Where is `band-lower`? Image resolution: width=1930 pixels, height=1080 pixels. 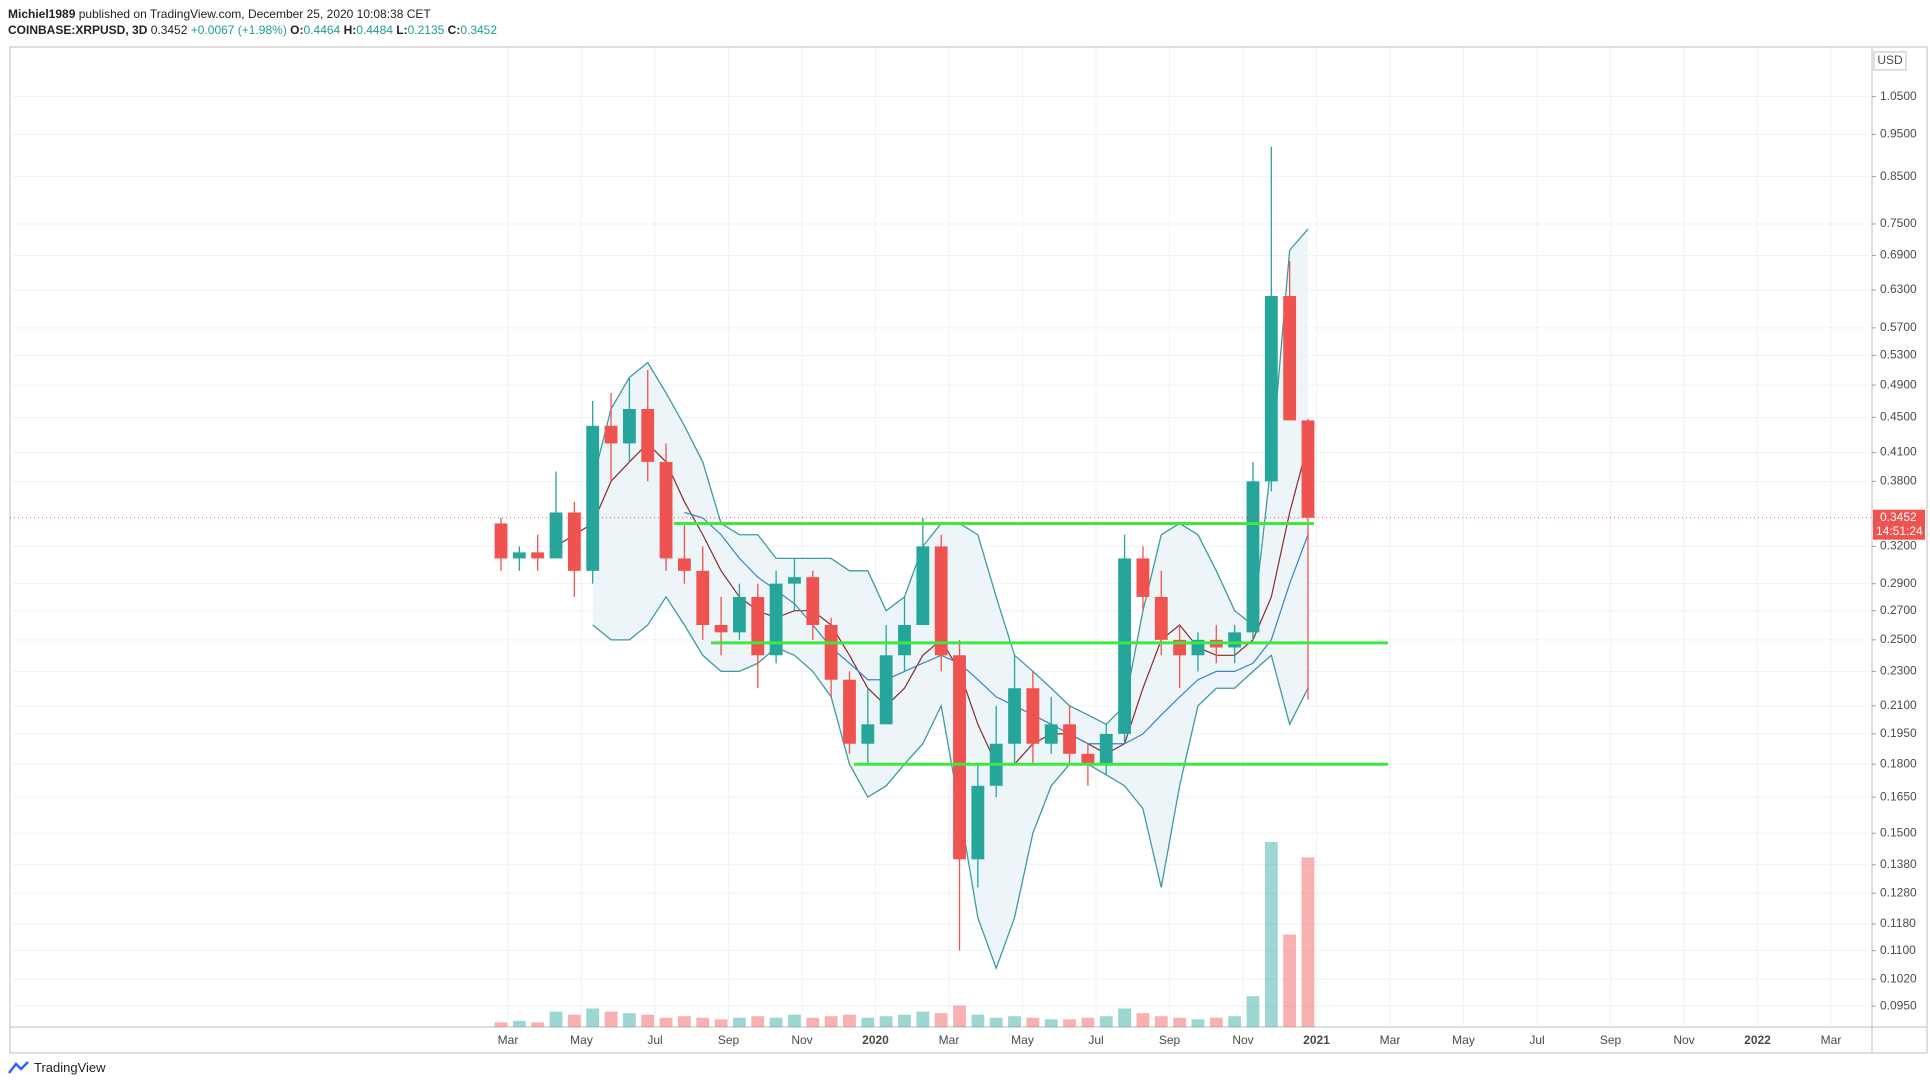
band-lower is located at coordinates (950, 783).